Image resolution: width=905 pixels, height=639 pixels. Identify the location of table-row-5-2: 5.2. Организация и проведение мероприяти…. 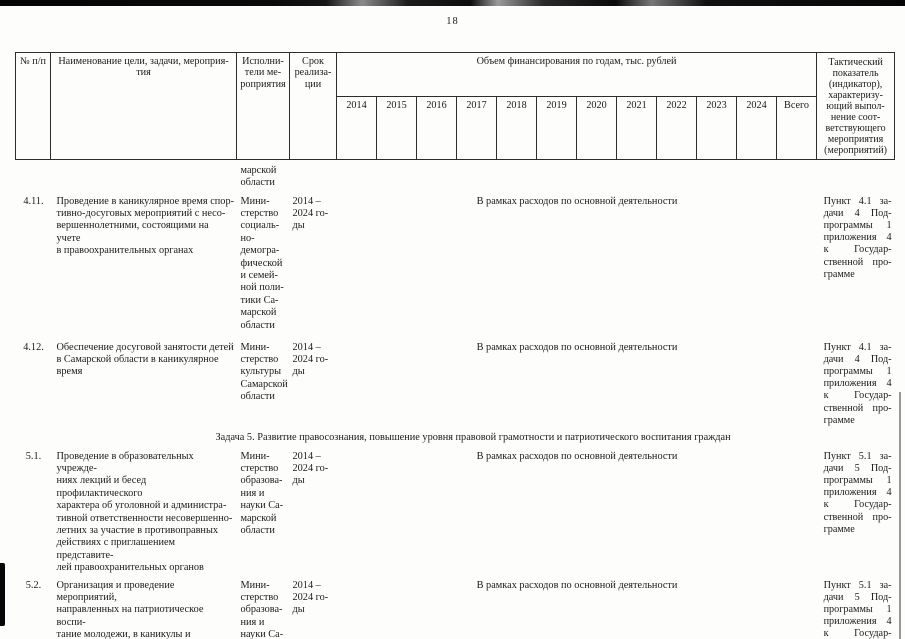
(455, 607).